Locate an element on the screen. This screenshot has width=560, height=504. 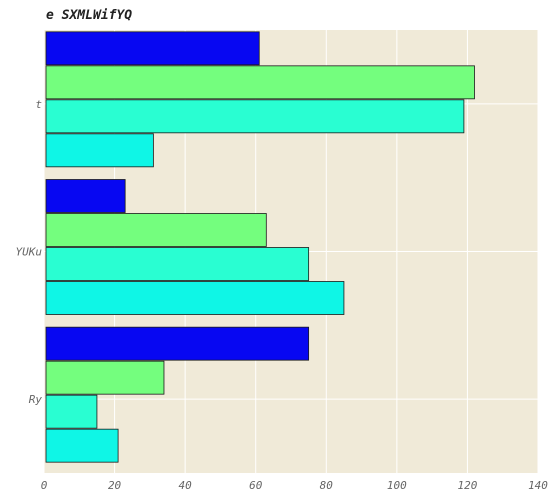
x-tick-label: 60 is located at coordinates (256, 485).